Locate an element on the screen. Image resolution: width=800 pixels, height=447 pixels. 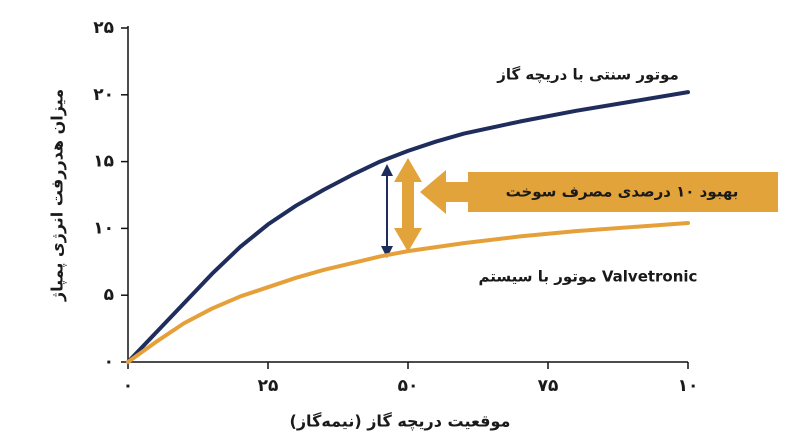
annotation: بهبود ۱۰ درصدی مصرف سوخت is located at coordinates (622, 192).